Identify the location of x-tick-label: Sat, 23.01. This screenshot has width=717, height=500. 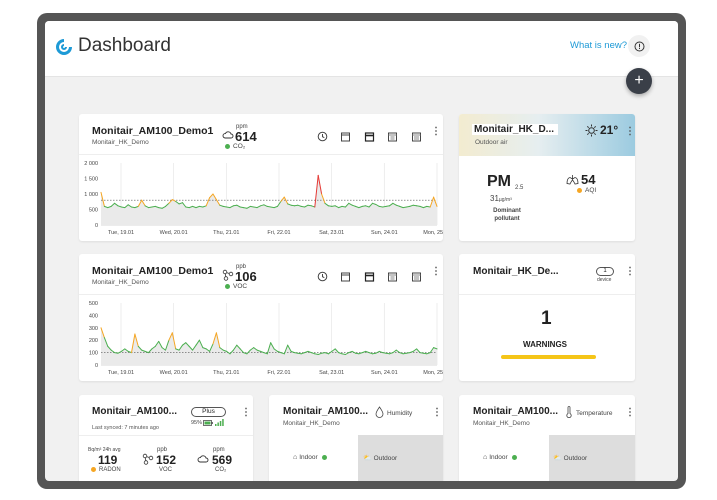
(331, 373).